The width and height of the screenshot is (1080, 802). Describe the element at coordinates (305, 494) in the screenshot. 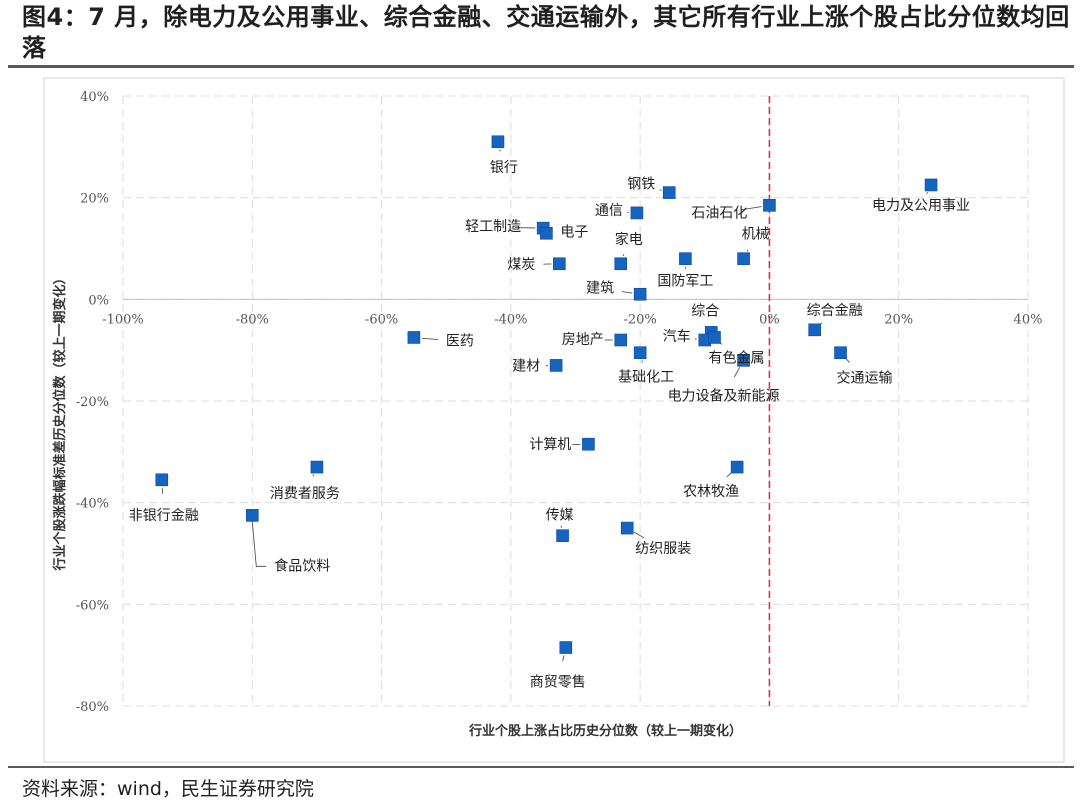

I see `point-label: 消费者服务` at that location.